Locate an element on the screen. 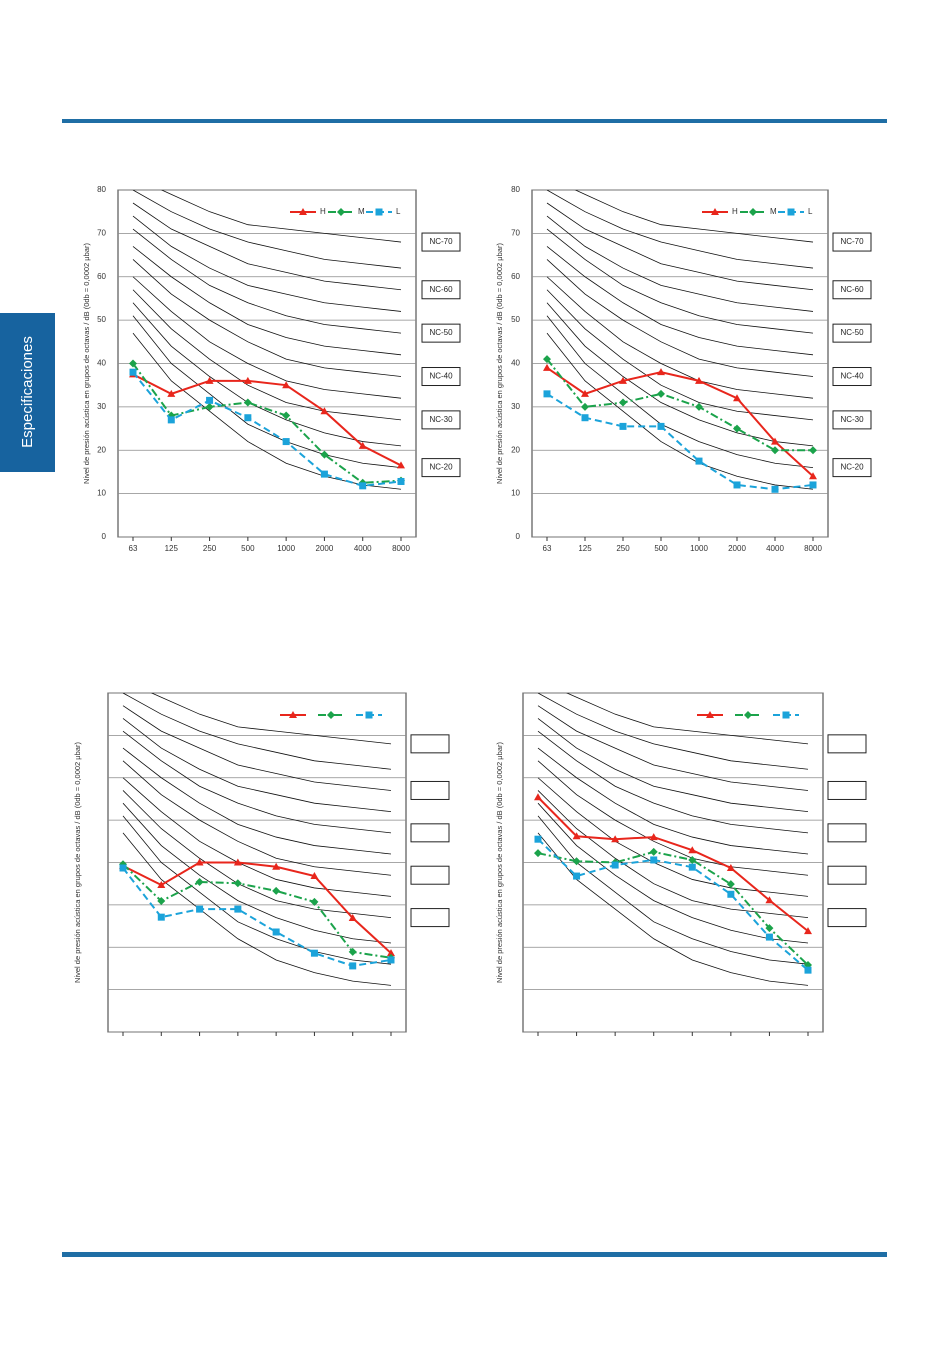  y-tick-label: 10 is located at coordinates (101, 493).